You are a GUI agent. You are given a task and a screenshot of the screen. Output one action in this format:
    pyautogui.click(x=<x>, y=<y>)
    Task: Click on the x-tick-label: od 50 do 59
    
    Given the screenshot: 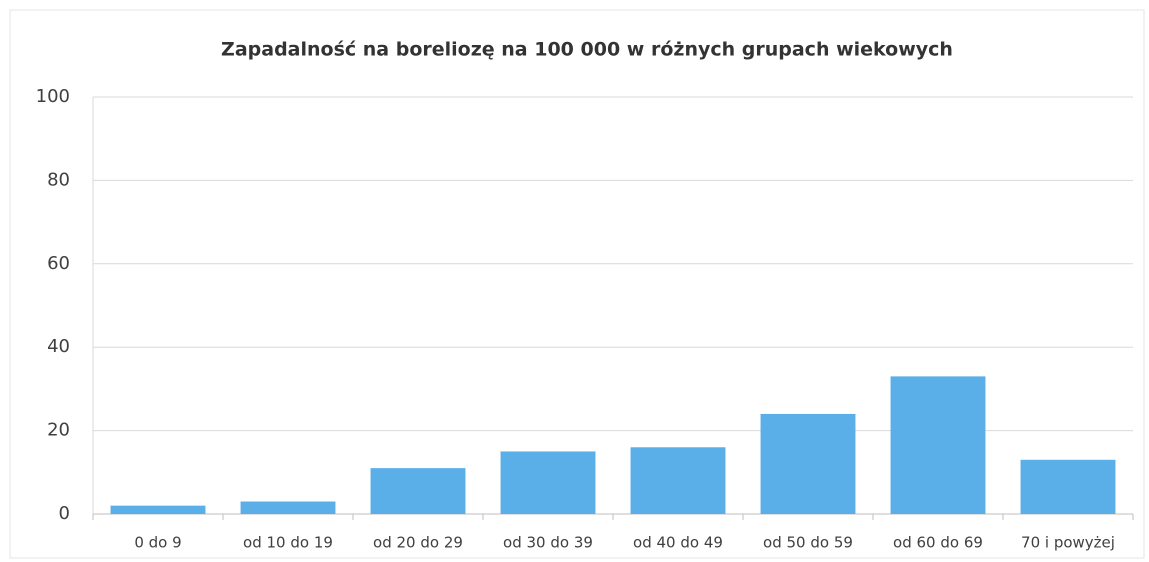 What is the action you would take?
    pyautogui.click(x=808, y=543)
    